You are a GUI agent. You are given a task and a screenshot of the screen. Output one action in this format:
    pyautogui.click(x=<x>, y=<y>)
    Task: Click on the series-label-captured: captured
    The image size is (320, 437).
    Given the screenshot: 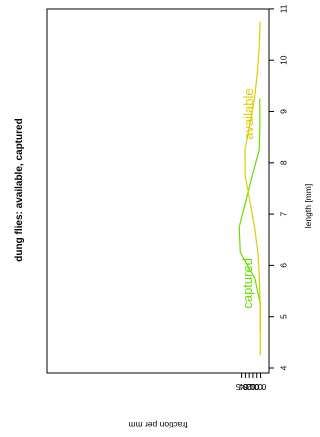 What is the action you would take?
    pyautogui.click(x=247, y=283)
    